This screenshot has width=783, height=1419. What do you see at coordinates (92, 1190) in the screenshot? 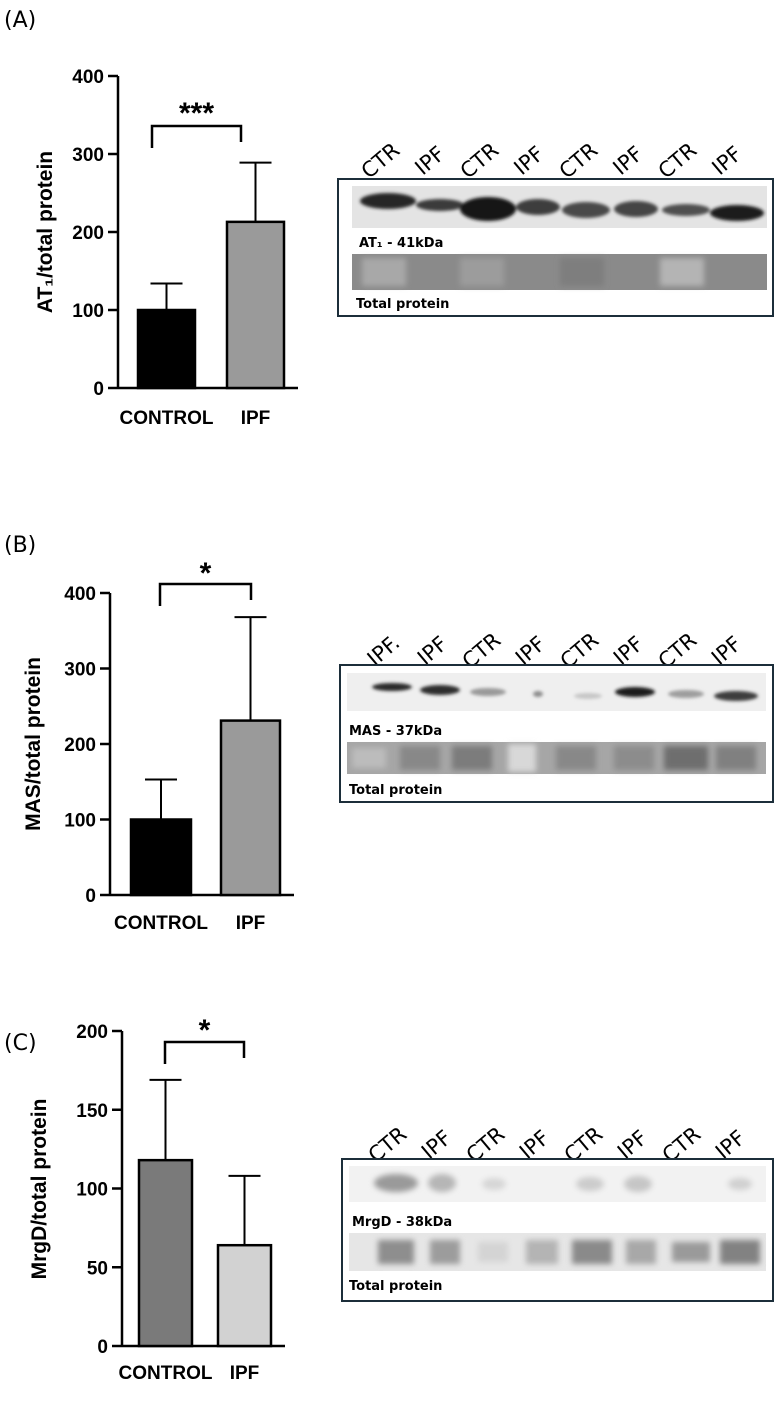
I see `y-tick-label-c: 100` at bounding box center [92, 1190].